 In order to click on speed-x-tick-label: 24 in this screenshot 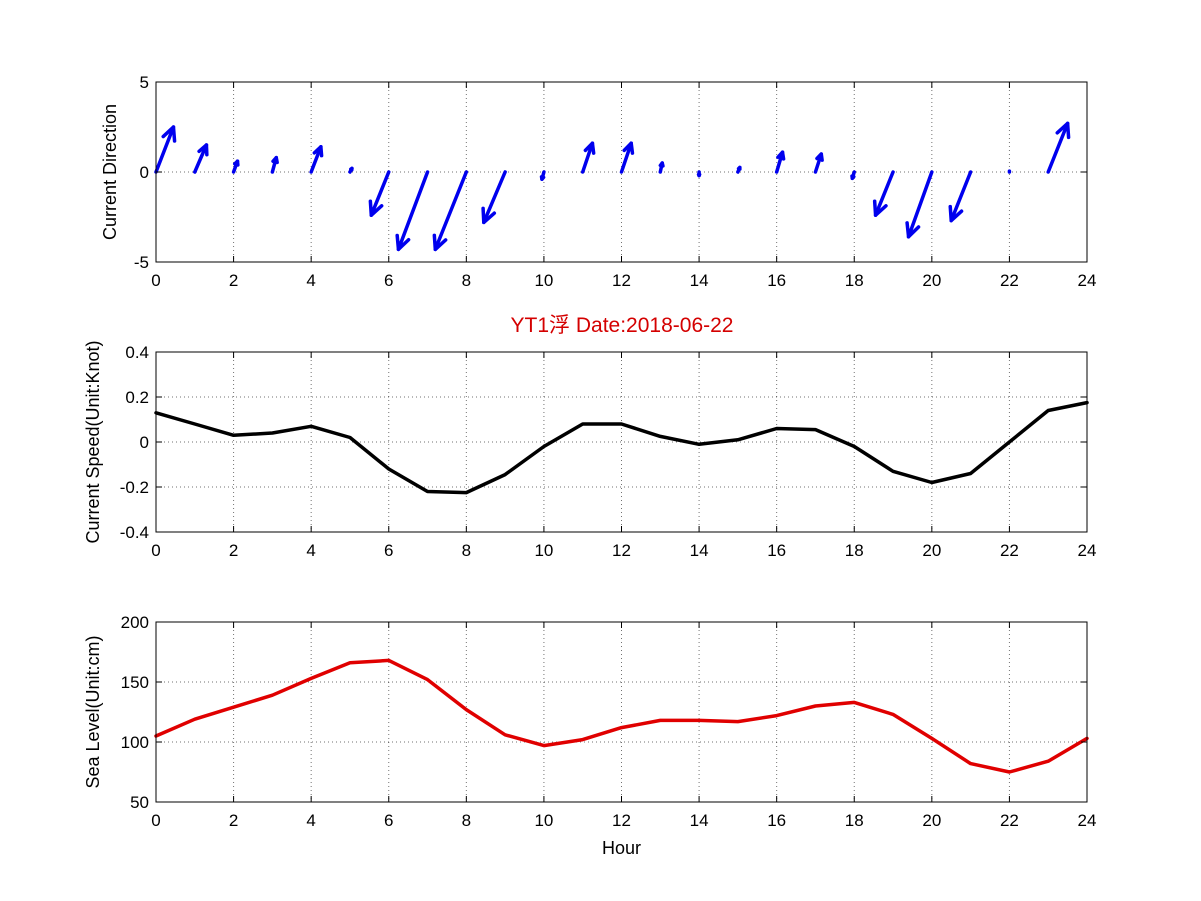, I will do `click(1087, 550)`.